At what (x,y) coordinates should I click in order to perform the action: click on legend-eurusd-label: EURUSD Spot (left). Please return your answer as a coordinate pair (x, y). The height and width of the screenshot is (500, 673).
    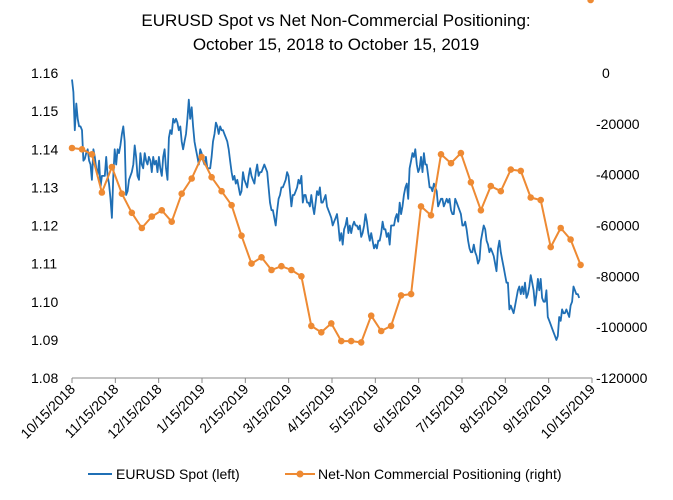
    Looking at the image, I should click on (178, 474).